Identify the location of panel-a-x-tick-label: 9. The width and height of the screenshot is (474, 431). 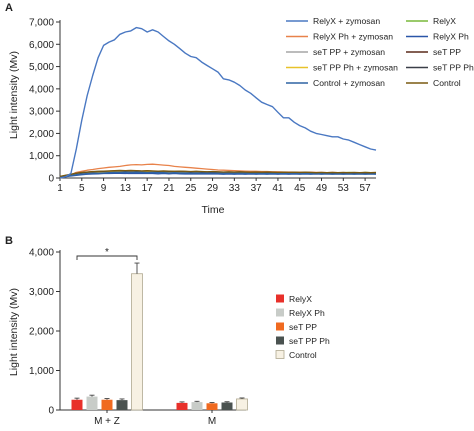
(104, 188).